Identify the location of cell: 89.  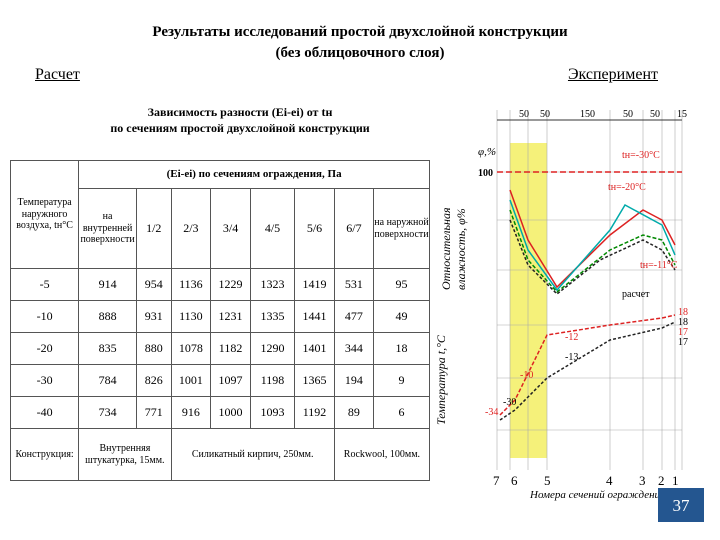
(354, 412).